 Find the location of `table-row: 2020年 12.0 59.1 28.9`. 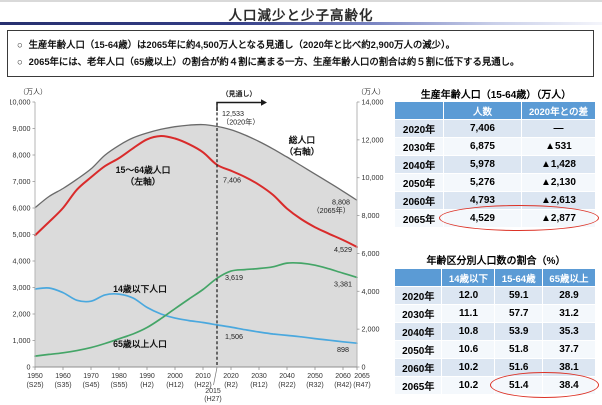

table-row: 2020年 12.0 59.1 28.9 is located at coordinates (495, 295).